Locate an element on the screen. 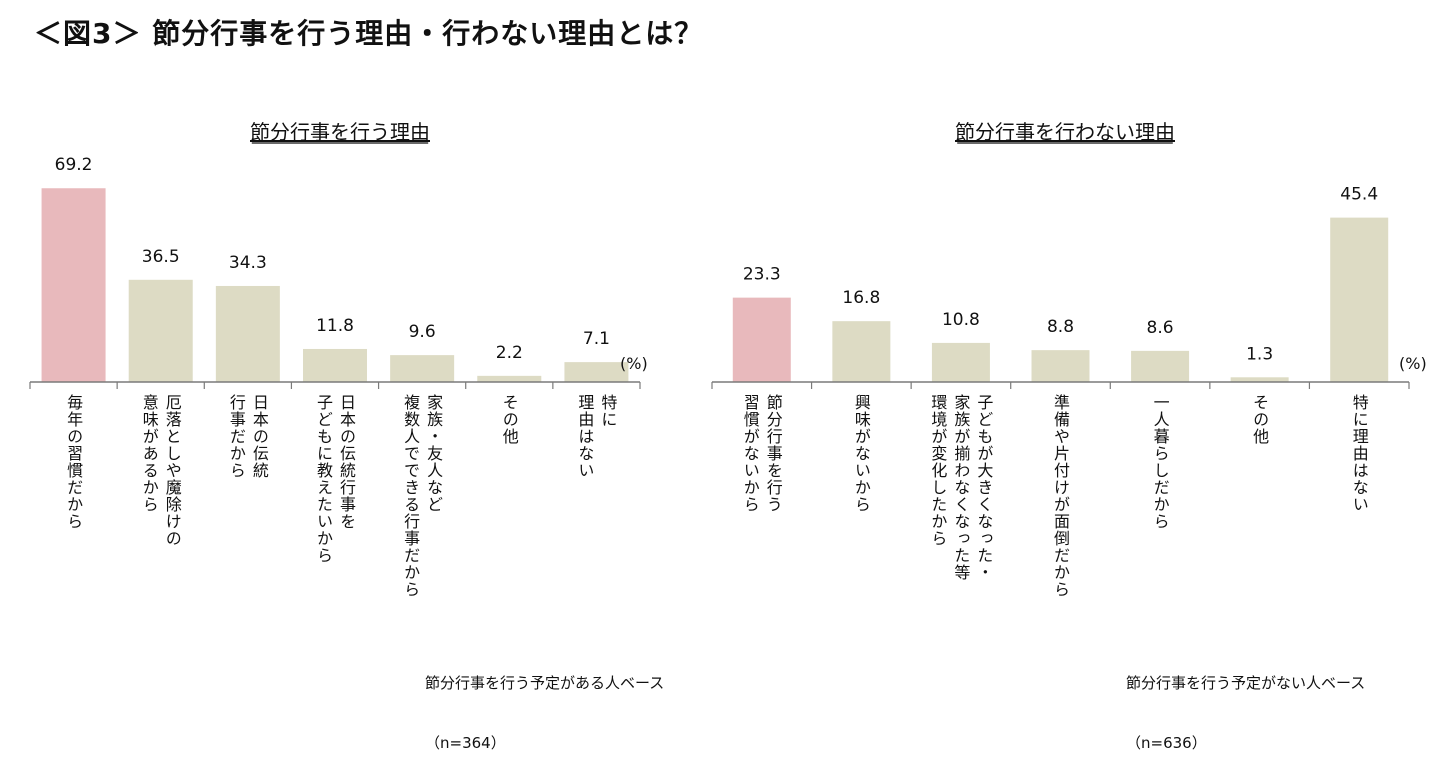  page-title: ＜図3＞ 節分行事を行う理由・行わない理由とは？ is located at coordinates (369, 33).